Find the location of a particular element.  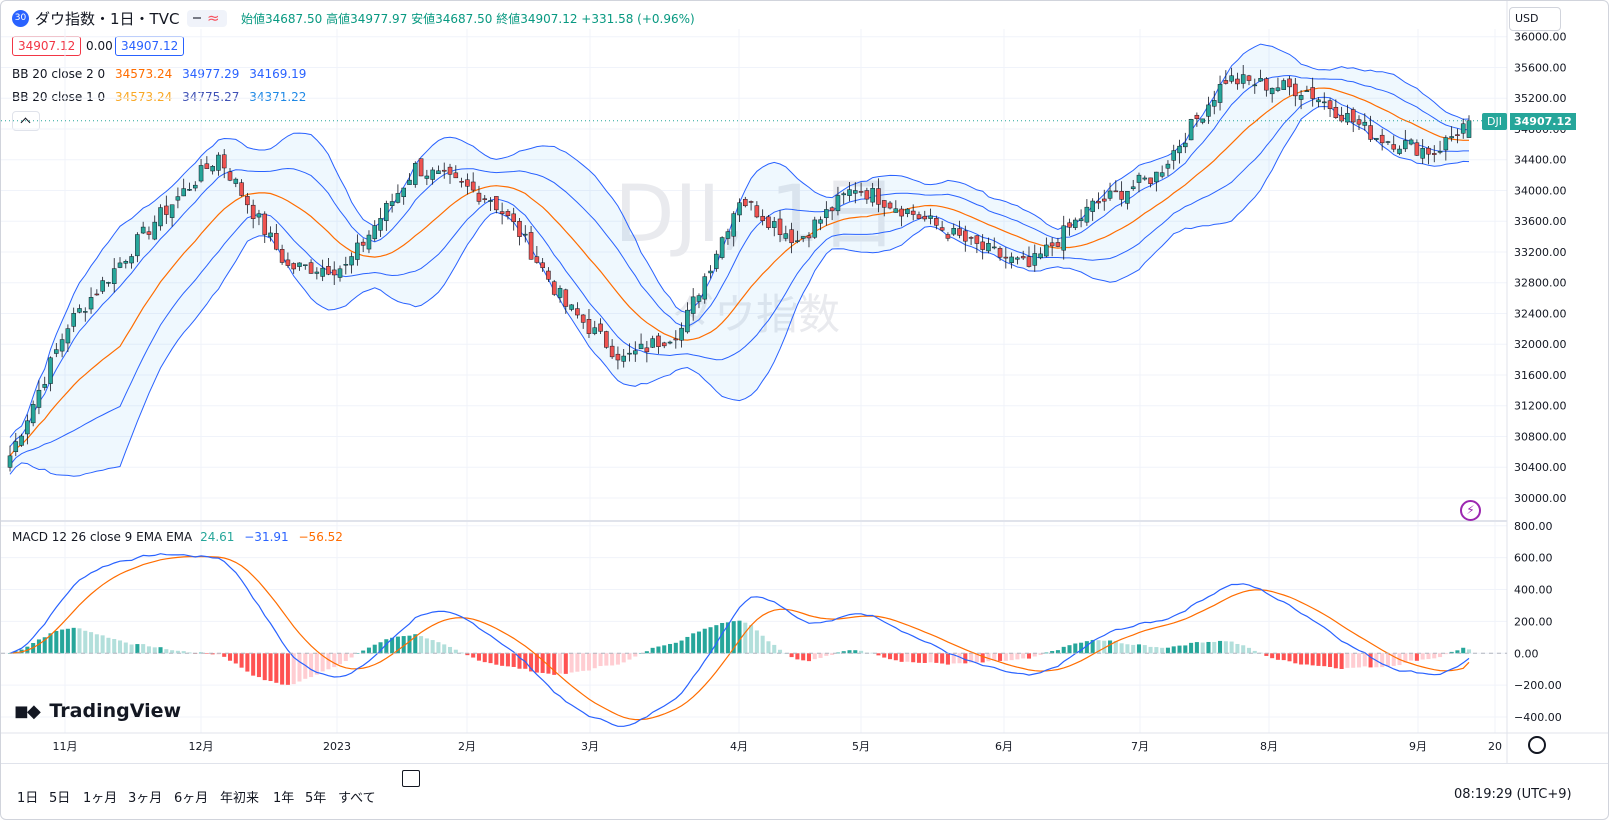

hide-indicators-button: ≈ is located at coordinates (207, 18).